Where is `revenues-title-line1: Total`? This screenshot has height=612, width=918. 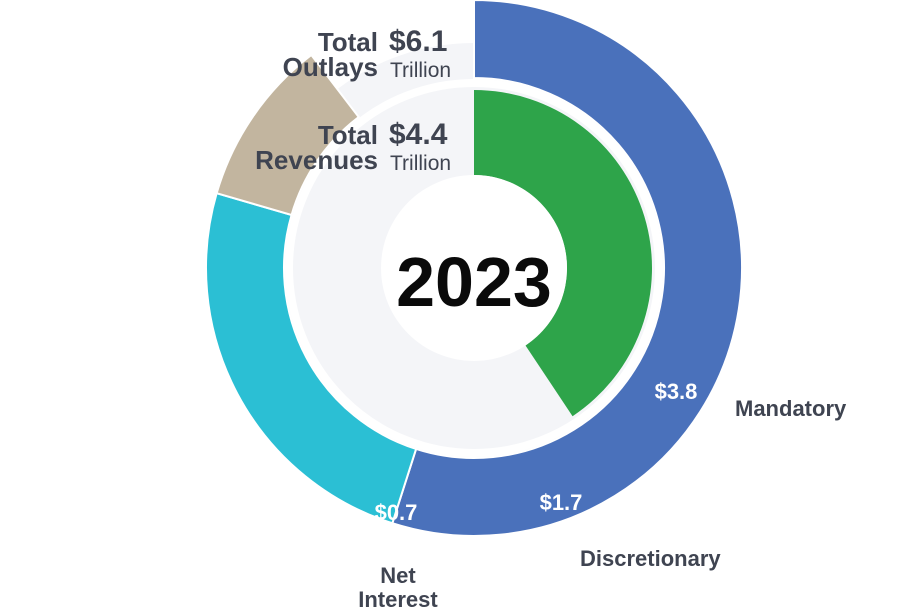 revenues-title-line1: Total is located at coordinates (348, 135).